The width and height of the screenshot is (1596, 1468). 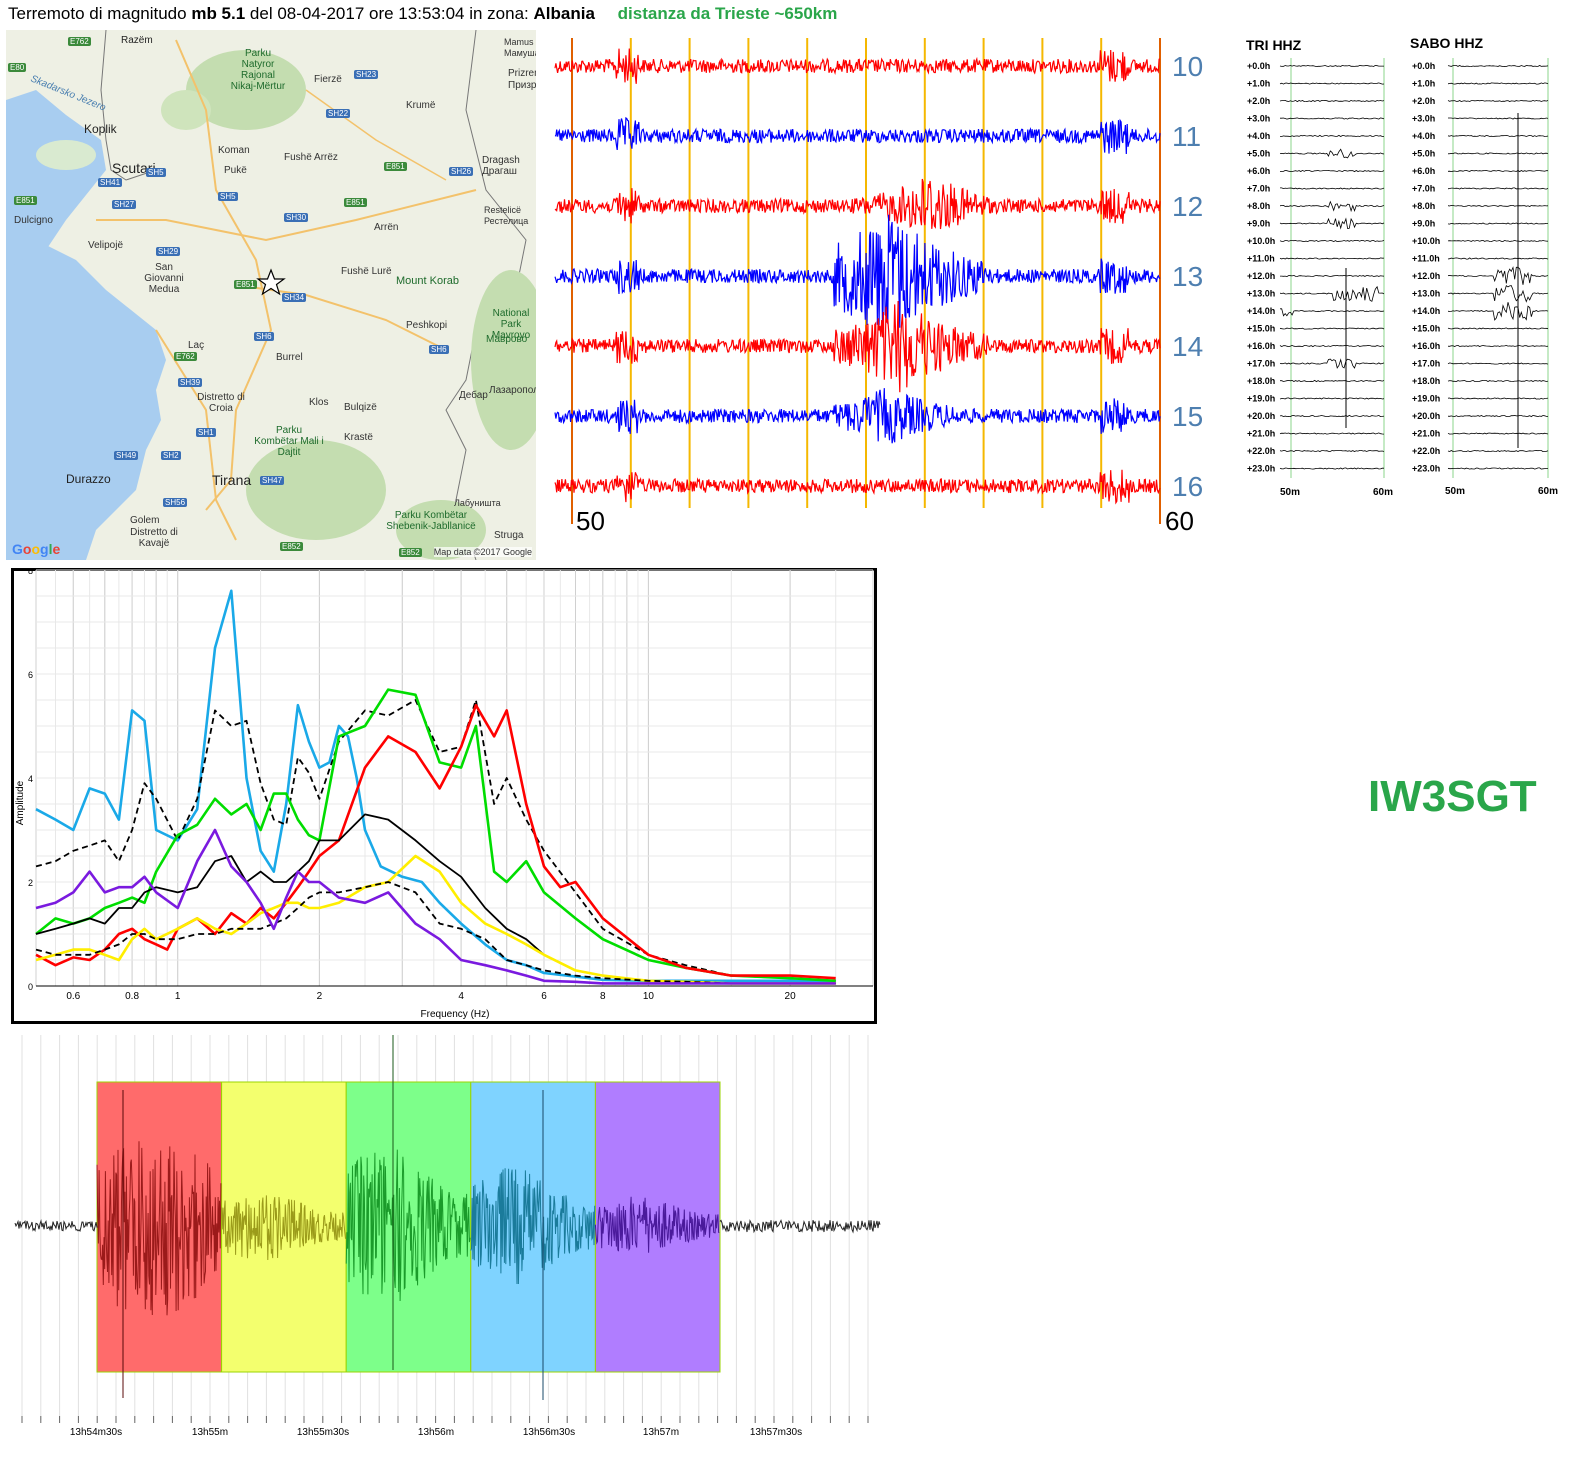 I want to click on map-place: Burrel, so click(x=289, y=357).